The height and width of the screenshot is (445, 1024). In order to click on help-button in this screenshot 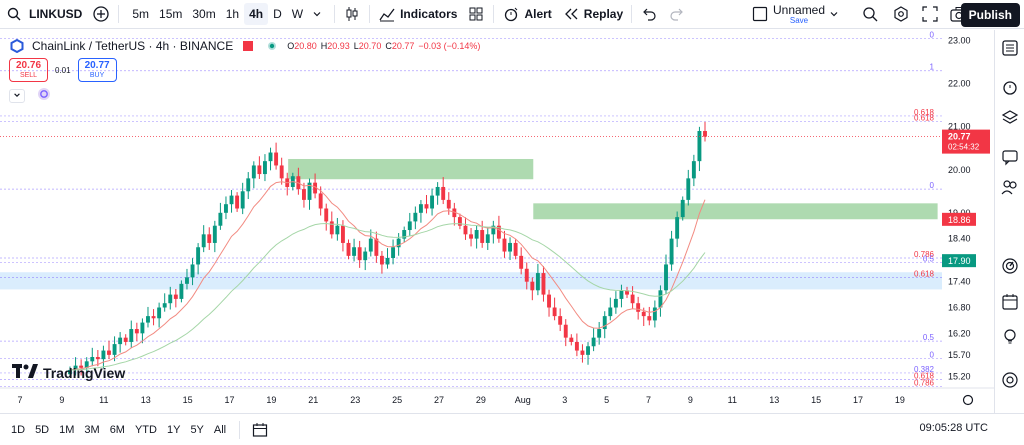, I will do `click(1010, 381)`.